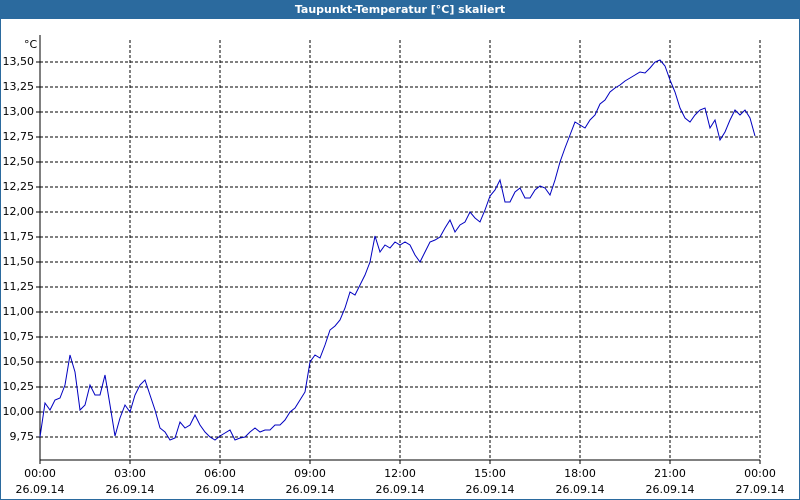 This screenshot has width=800, height=500. Describe the element at coordinates (31, 44) in the screenshot. I see `y-unit-label: °C` at that location.